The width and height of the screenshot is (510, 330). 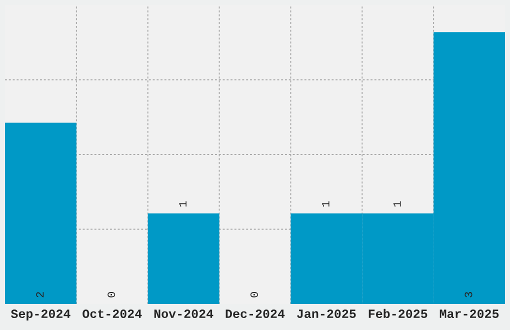 I want to click on x-tick-label: Jan-2025, so click(x=326, y=314).